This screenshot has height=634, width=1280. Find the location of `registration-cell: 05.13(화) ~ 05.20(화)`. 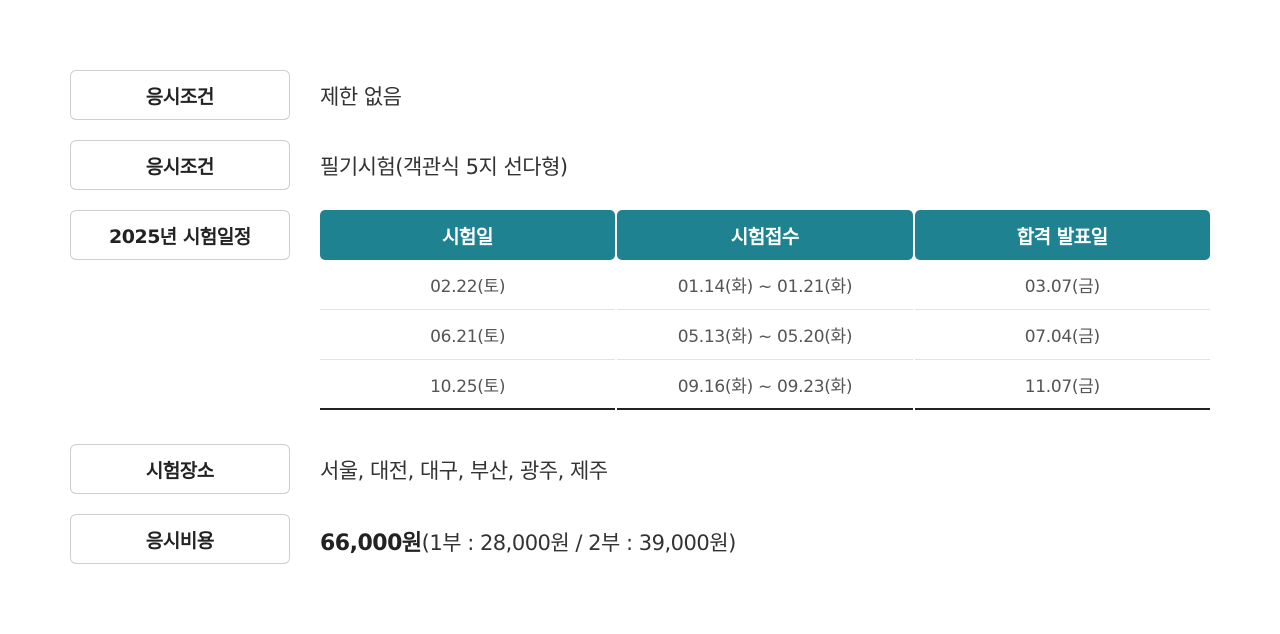

registration-cell: 05.13(화) ~ 05.20(화) is located at coordinates (765, 335).